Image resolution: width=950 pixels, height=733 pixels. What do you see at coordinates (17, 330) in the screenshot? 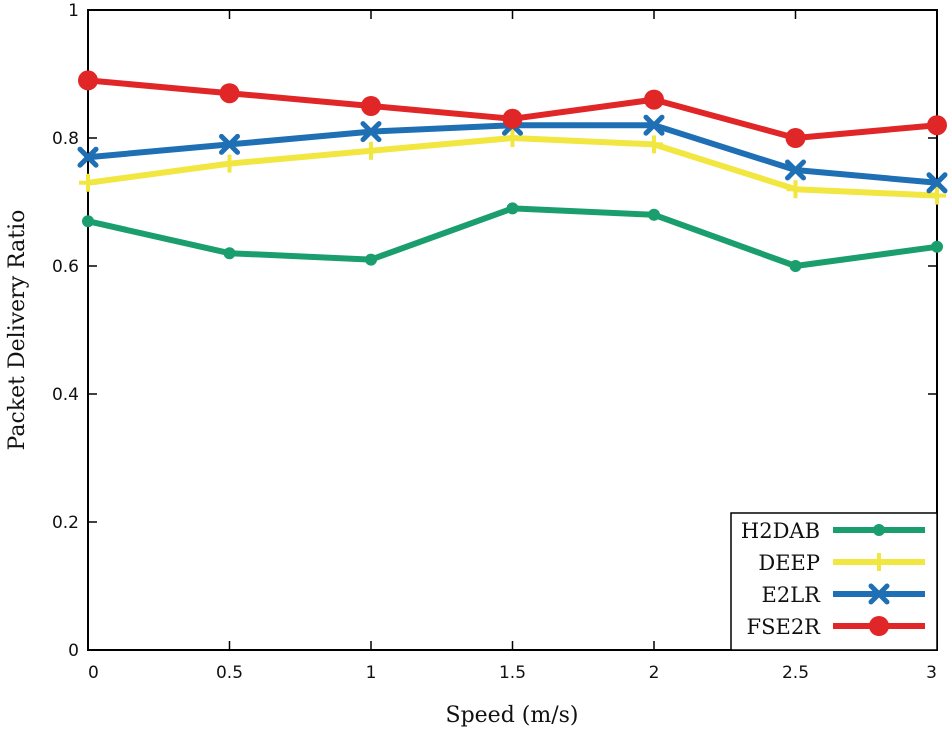
I see `y-axis-title: Packet Delivery Ratio` at bounding box center [17, 330].